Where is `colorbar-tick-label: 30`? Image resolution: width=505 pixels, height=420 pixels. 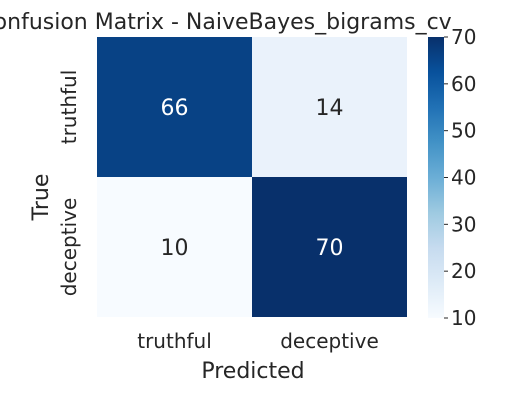
colorbar-tick-label: 30 is located at coordinates (463, 224).